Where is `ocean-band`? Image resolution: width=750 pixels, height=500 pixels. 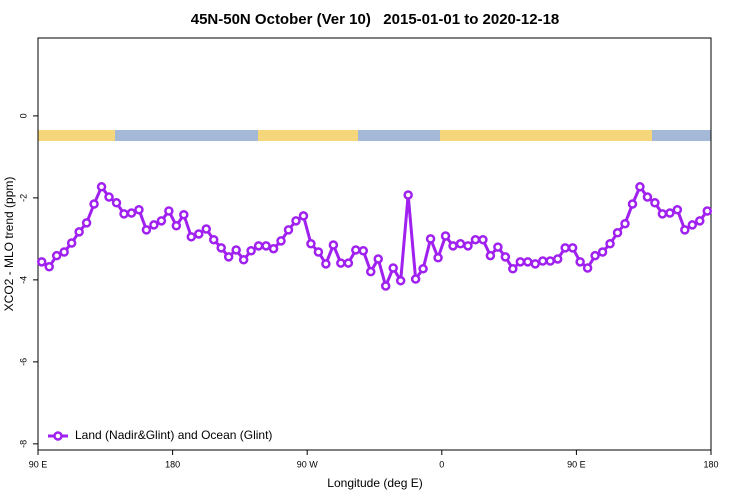
ocean-band is located at coordinates (374, 135).